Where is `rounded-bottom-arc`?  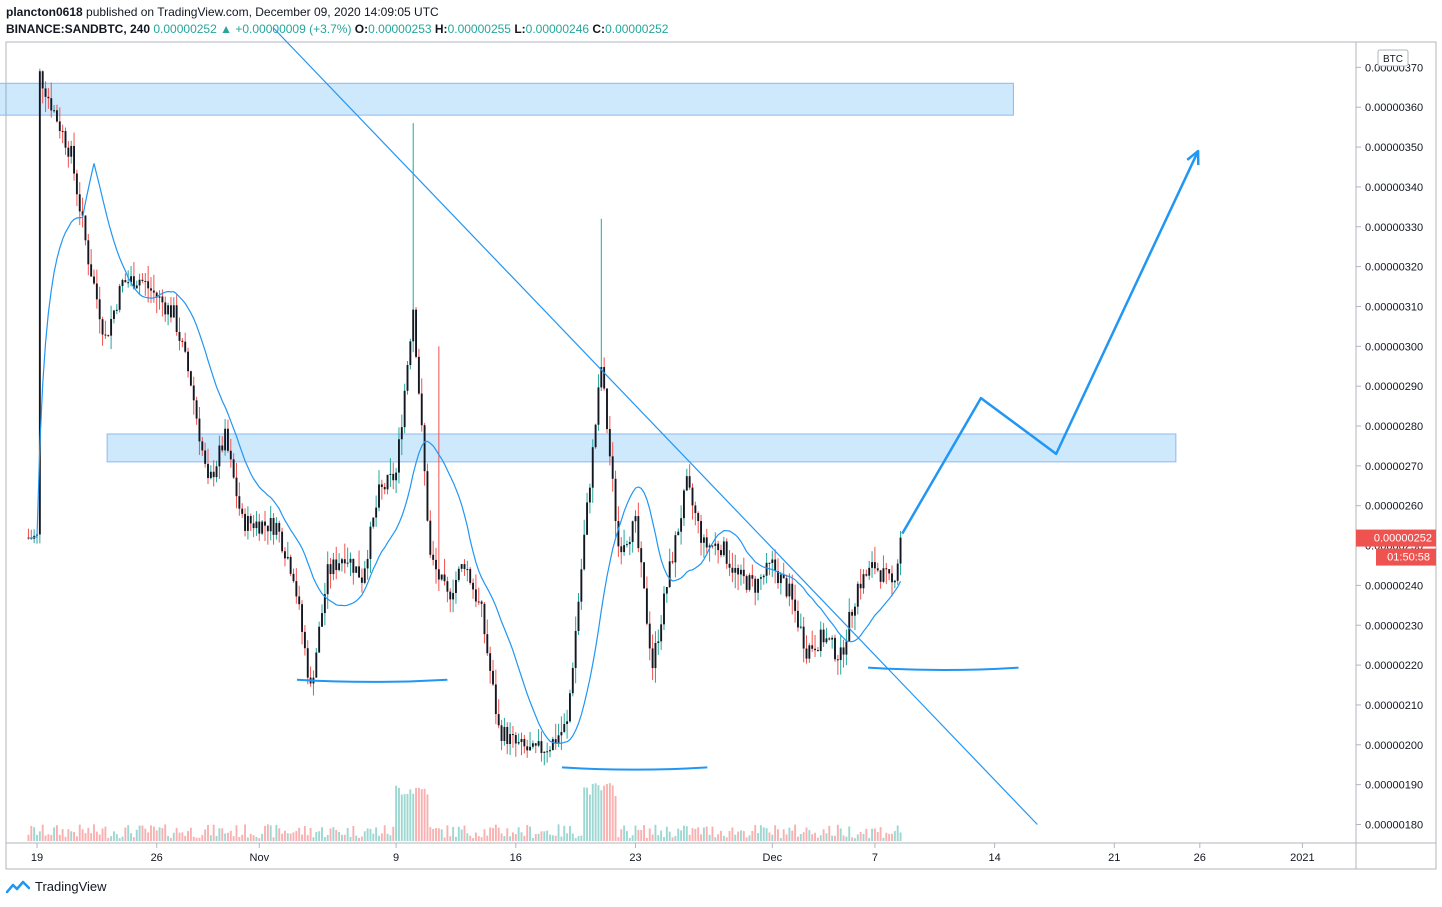 rounded-bottom-arc is located at coordinates (372, 680).